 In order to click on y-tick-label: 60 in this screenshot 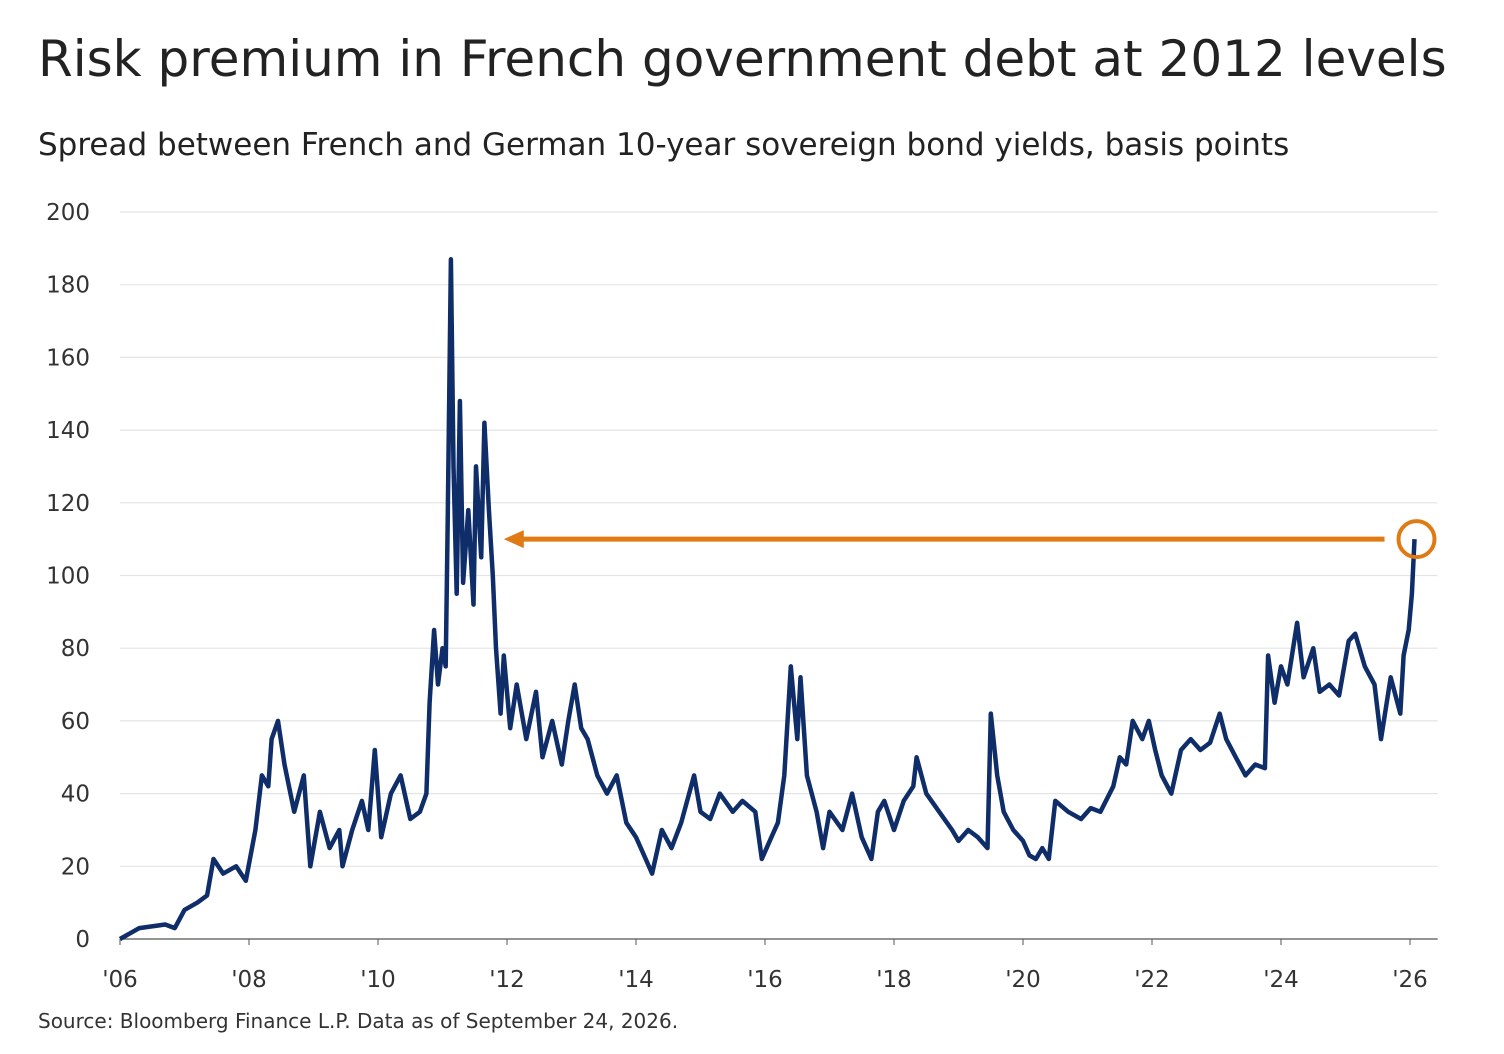, I will do `click(75, 722)`.